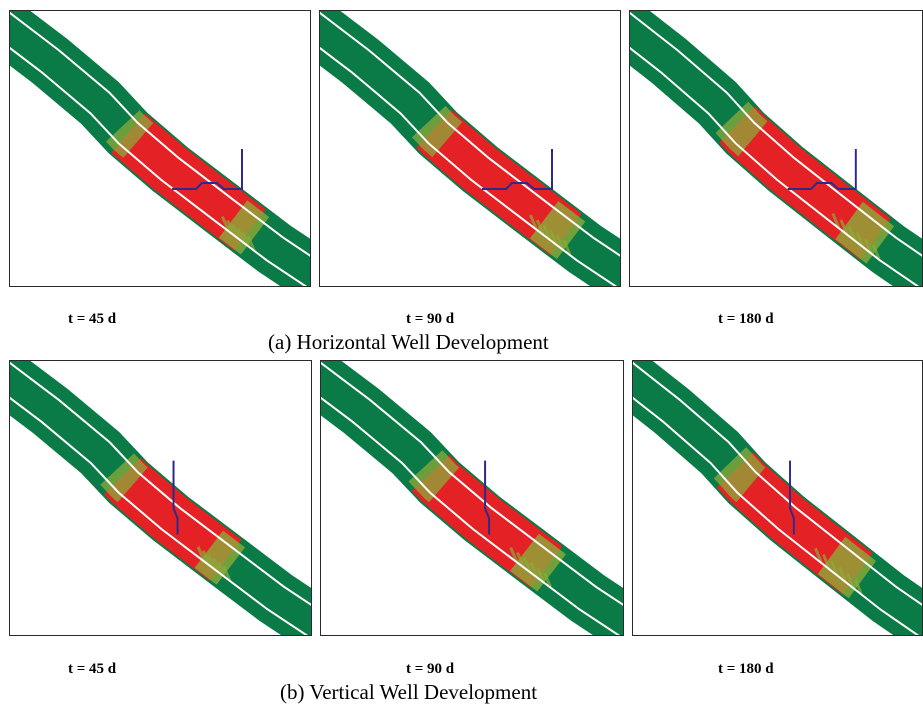 This screenshot has width=923, height=709. What do you see at coordinates (408, 342) in the screenshot?
I see `caption-a: (a) Horizontal Well Development` at bounding box center [408, 342].